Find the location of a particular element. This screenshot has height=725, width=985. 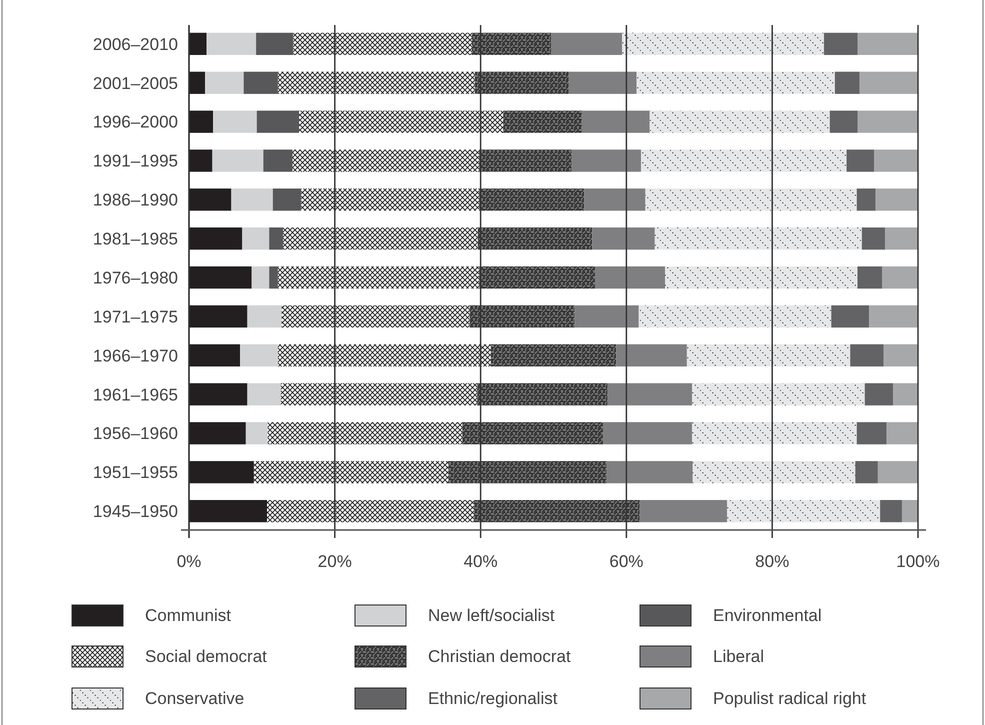

y-tick-label: 1981–1985 is located at coordinates (135, 239).